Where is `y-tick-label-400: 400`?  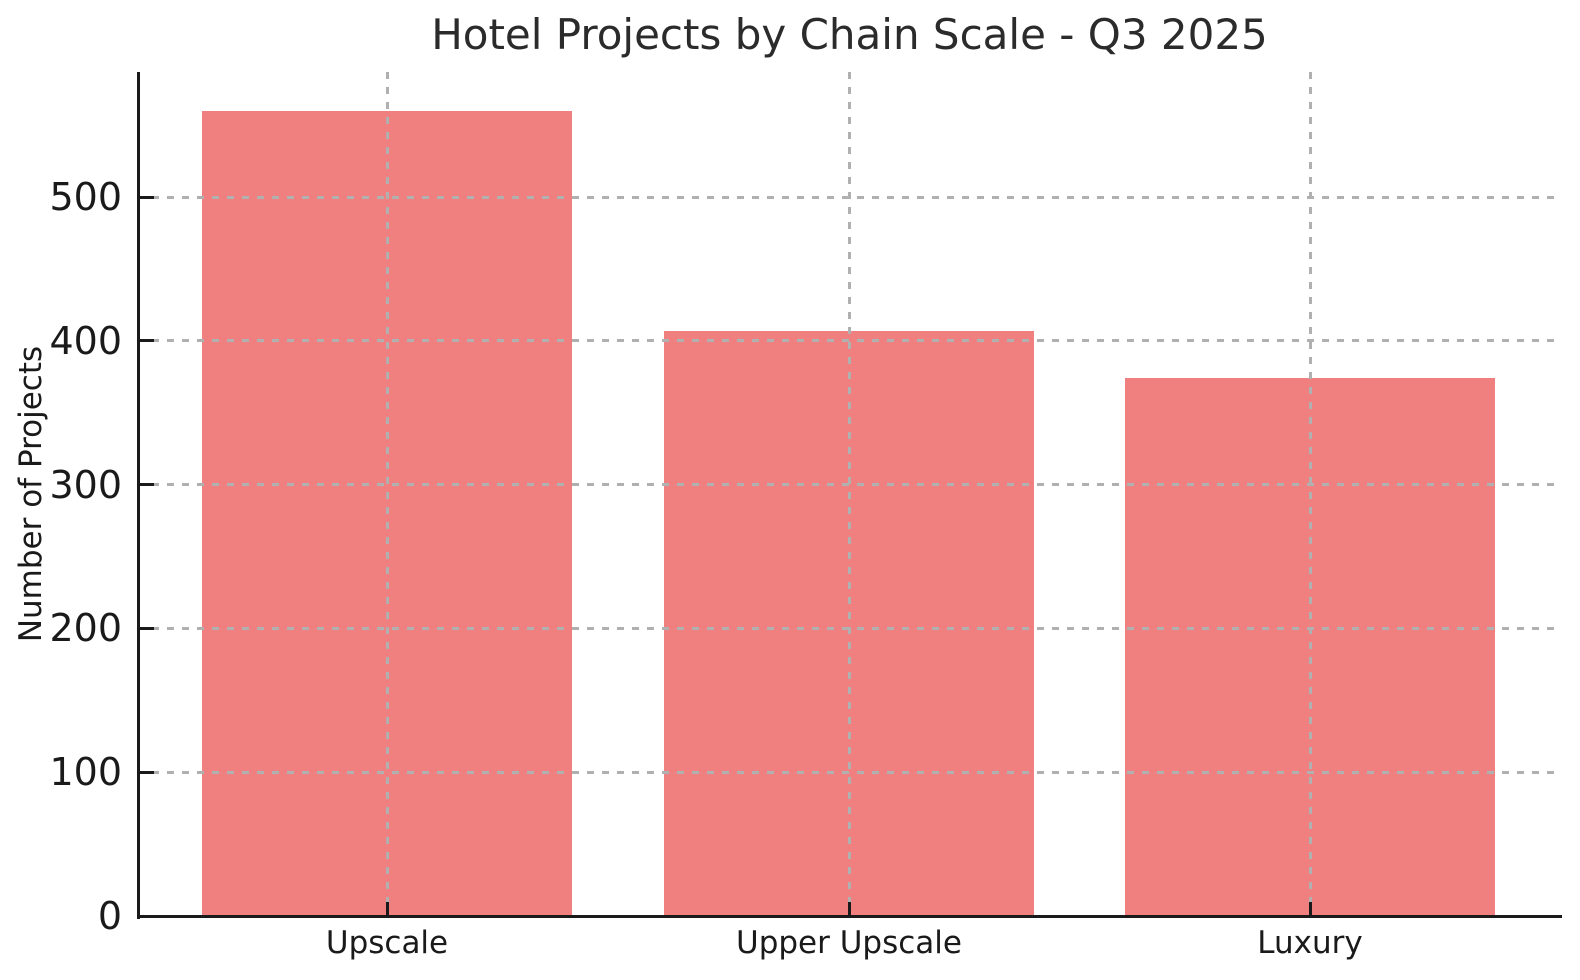
y-tick-label-400: 400 is located at coordinates (85, 340).